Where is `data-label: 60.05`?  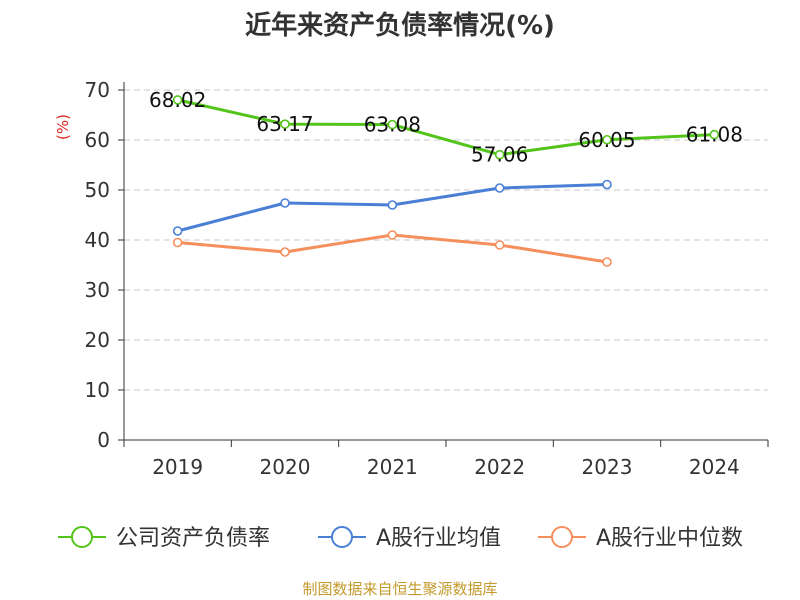
data-label: 60.05 is located at coordinates (606, 140).